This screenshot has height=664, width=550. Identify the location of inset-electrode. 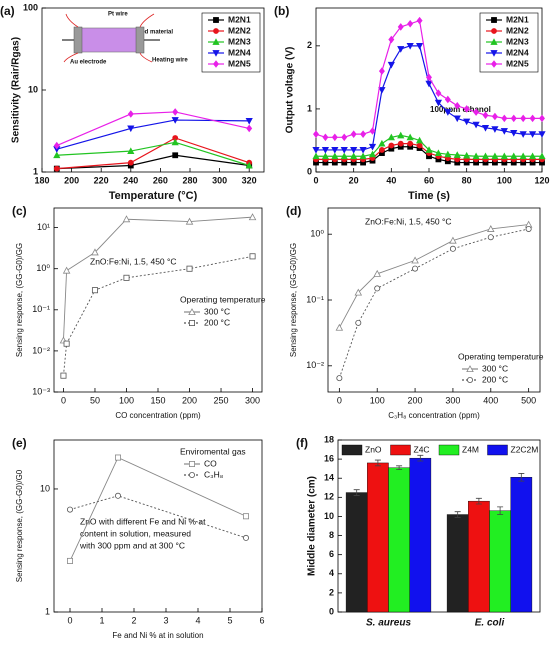
(140, 40).